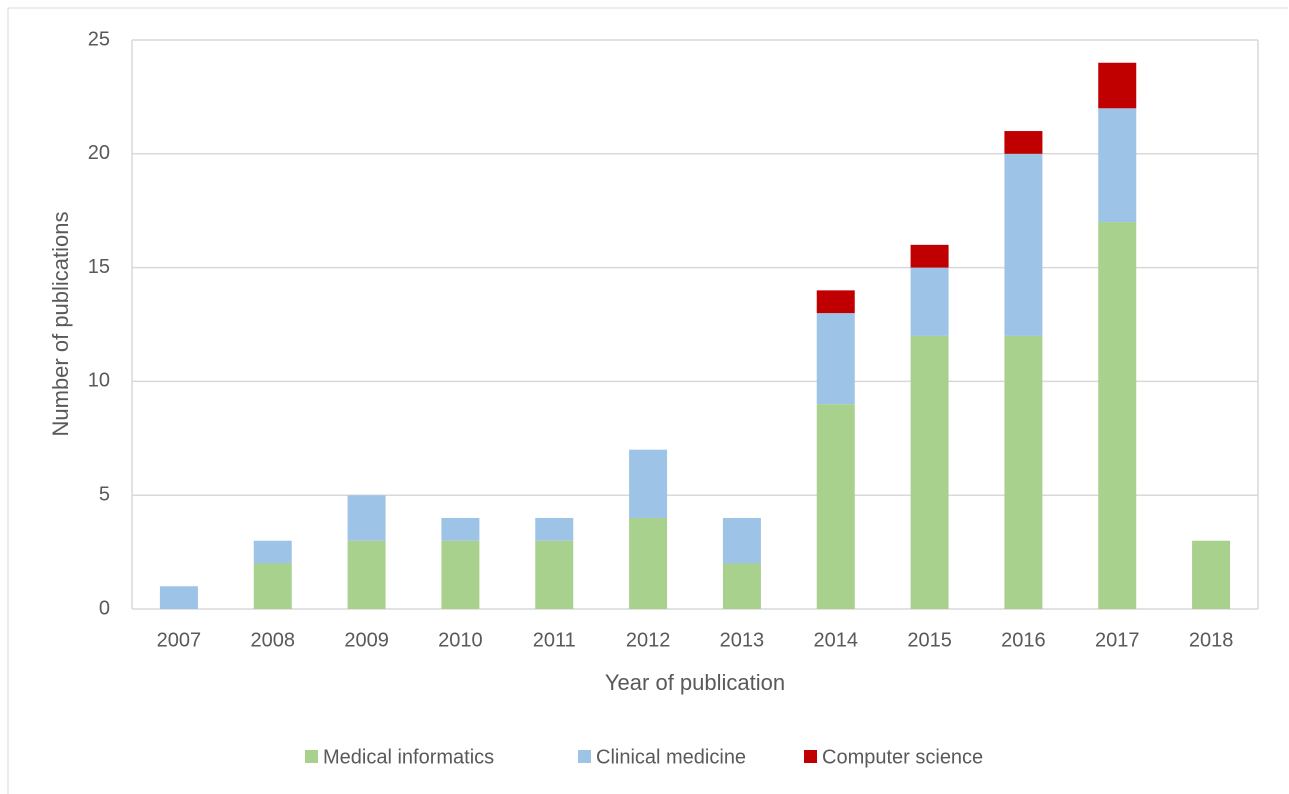  I want to click on legend-label: Computer science, so click(902, 757).